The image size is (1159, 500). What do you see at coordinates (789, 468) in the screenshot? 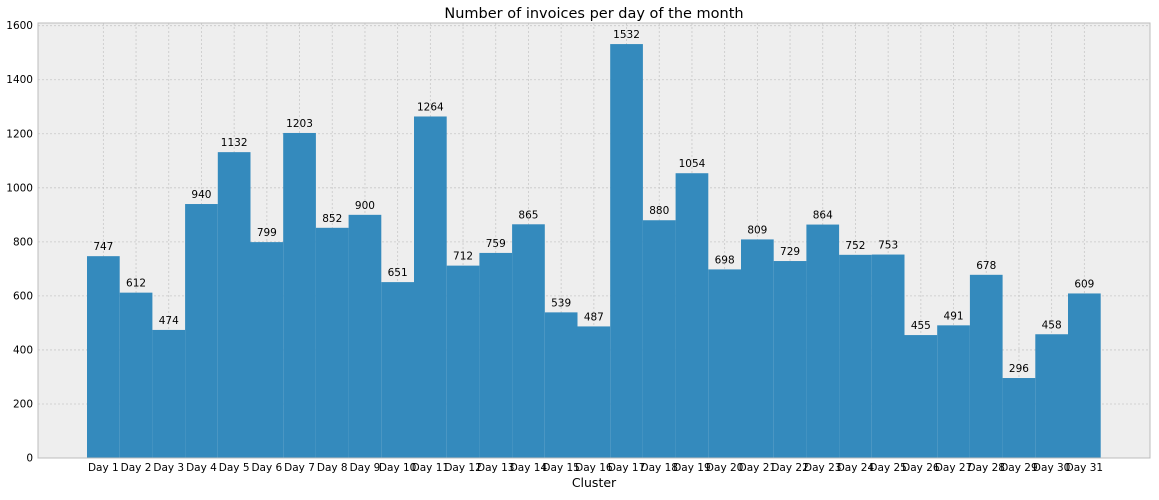
I see `x-tick-label: Day 22` at bounding box center [789, 468].